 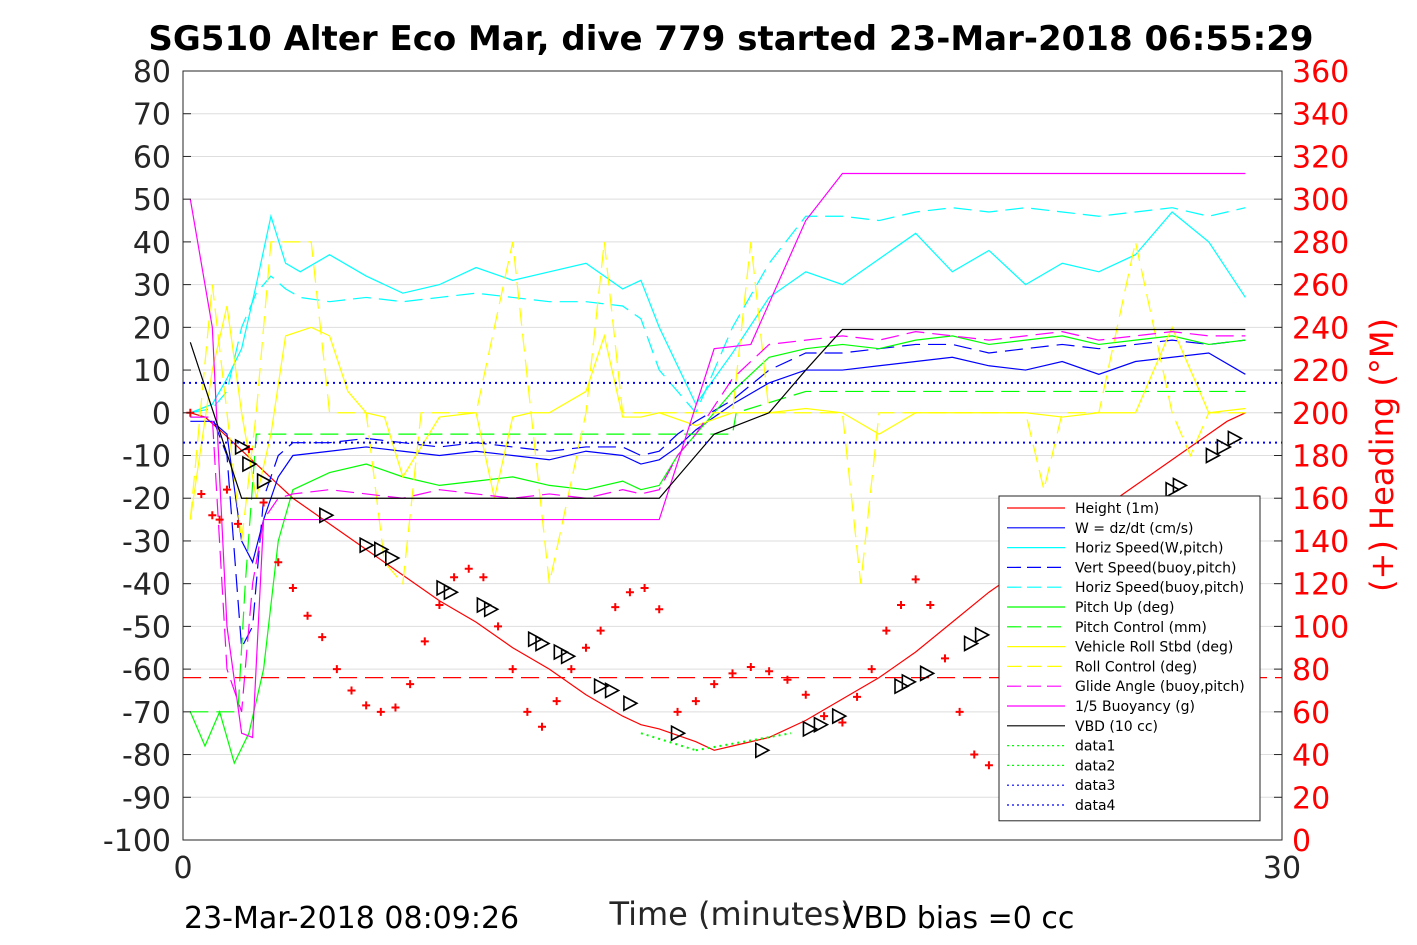 I want to click on y-tick-label: -10, so click(x=146, y=457).